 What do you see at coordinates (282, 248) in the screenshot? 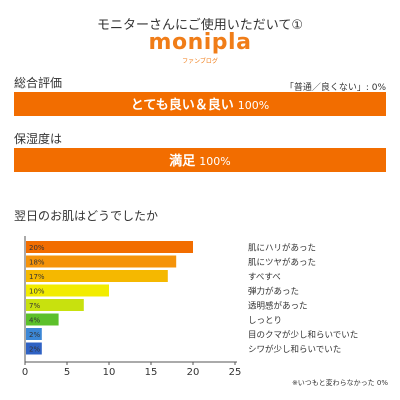
I see `category-label: 肌にハリがあった` at bounding box center [282, 248].